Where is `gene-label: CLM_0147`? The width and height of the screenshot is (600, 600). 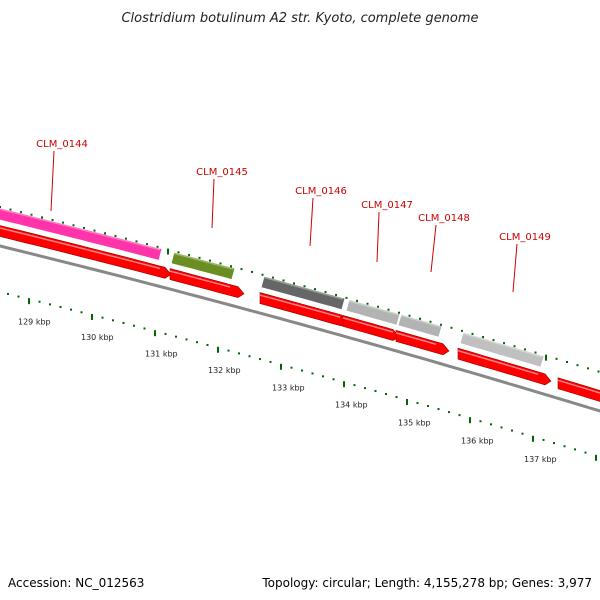 gene-label: CLM_0147 is located at coordinates (387, 205).